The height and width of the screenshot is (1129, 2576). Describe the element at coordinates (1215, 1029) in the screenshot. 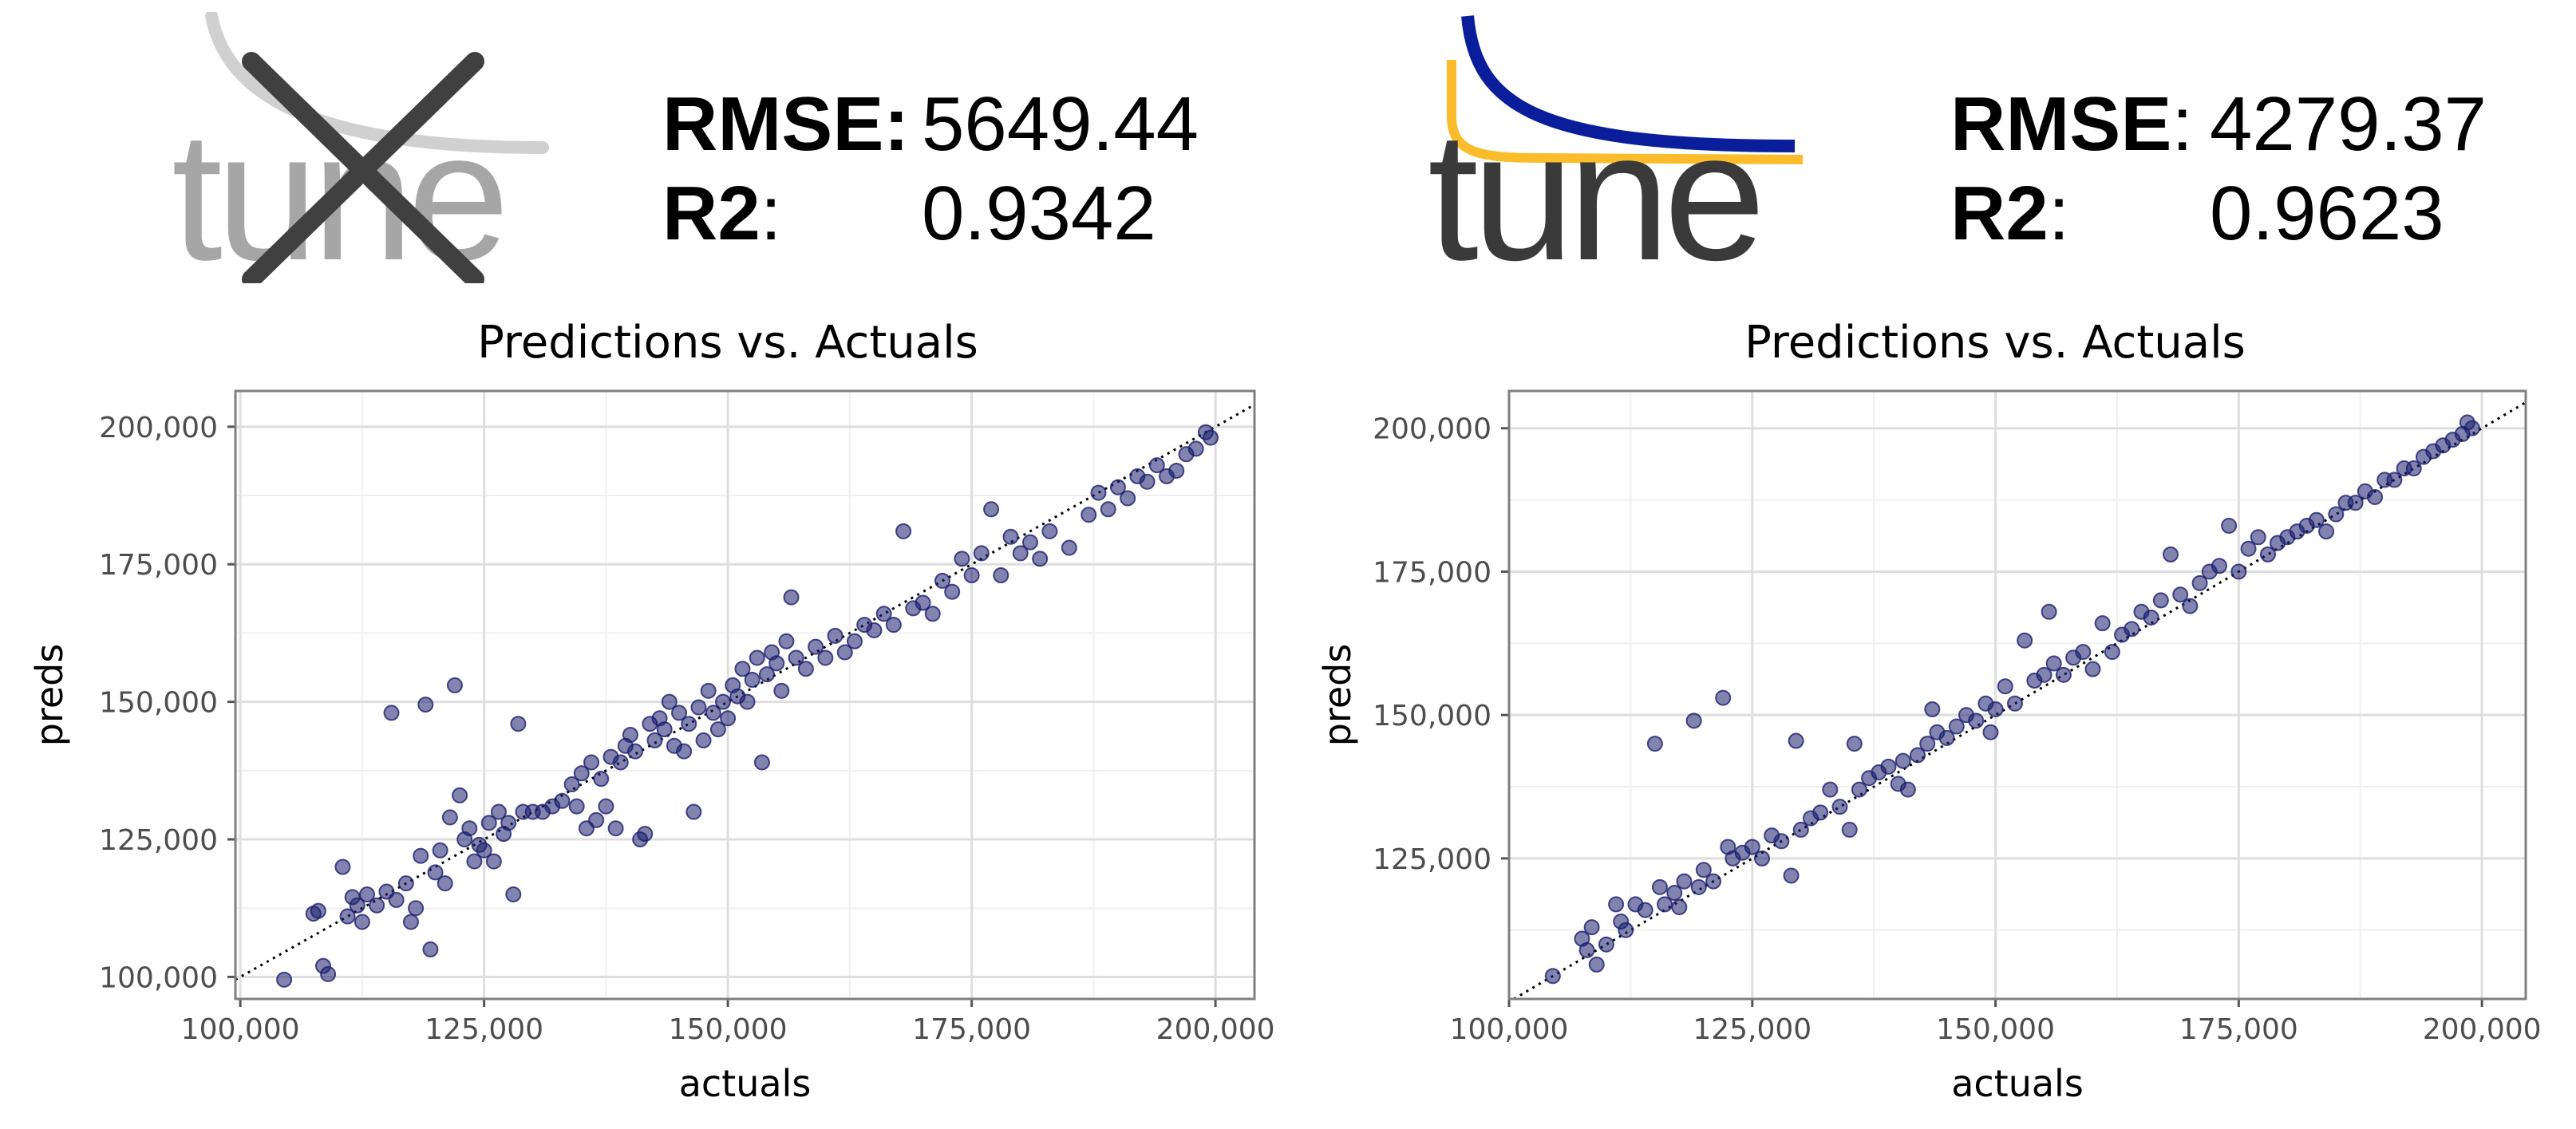

I see `x-tick-label: 200,000` at that location.